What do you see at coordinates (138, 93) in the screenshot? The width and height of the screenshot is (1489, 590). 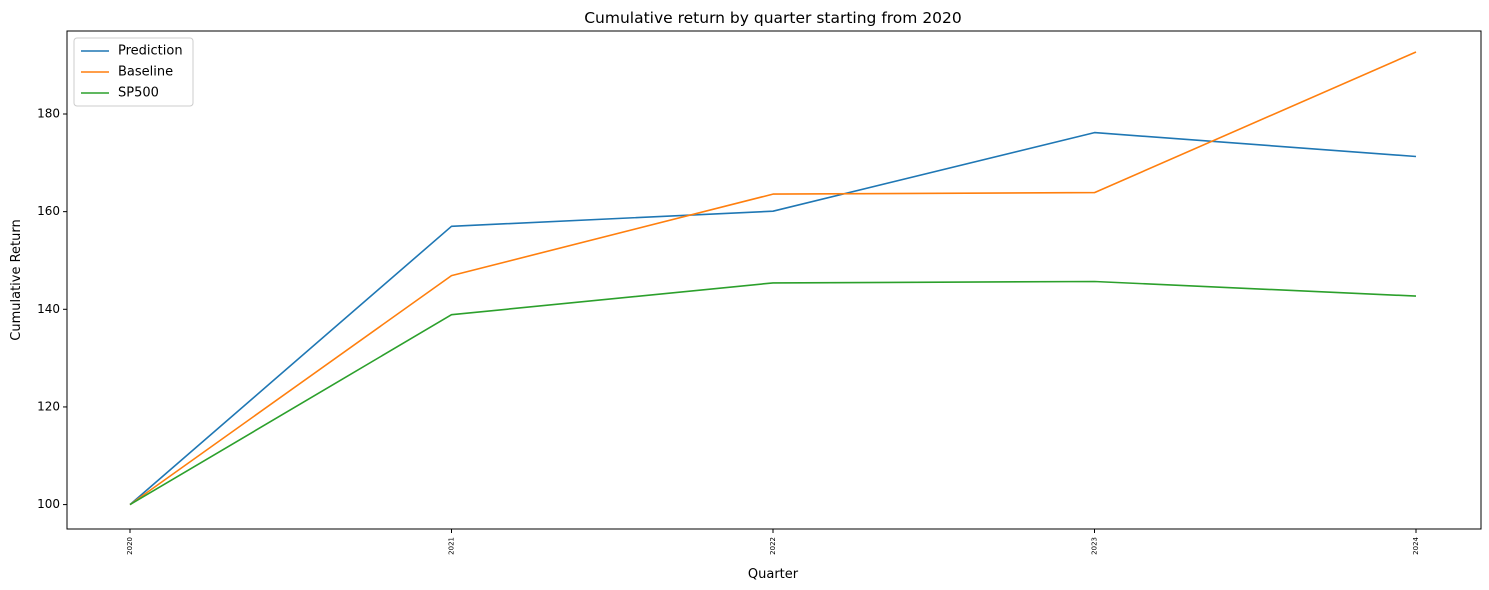 I see `legend-label-sp500: SP500` at bounding box center [138, 93].